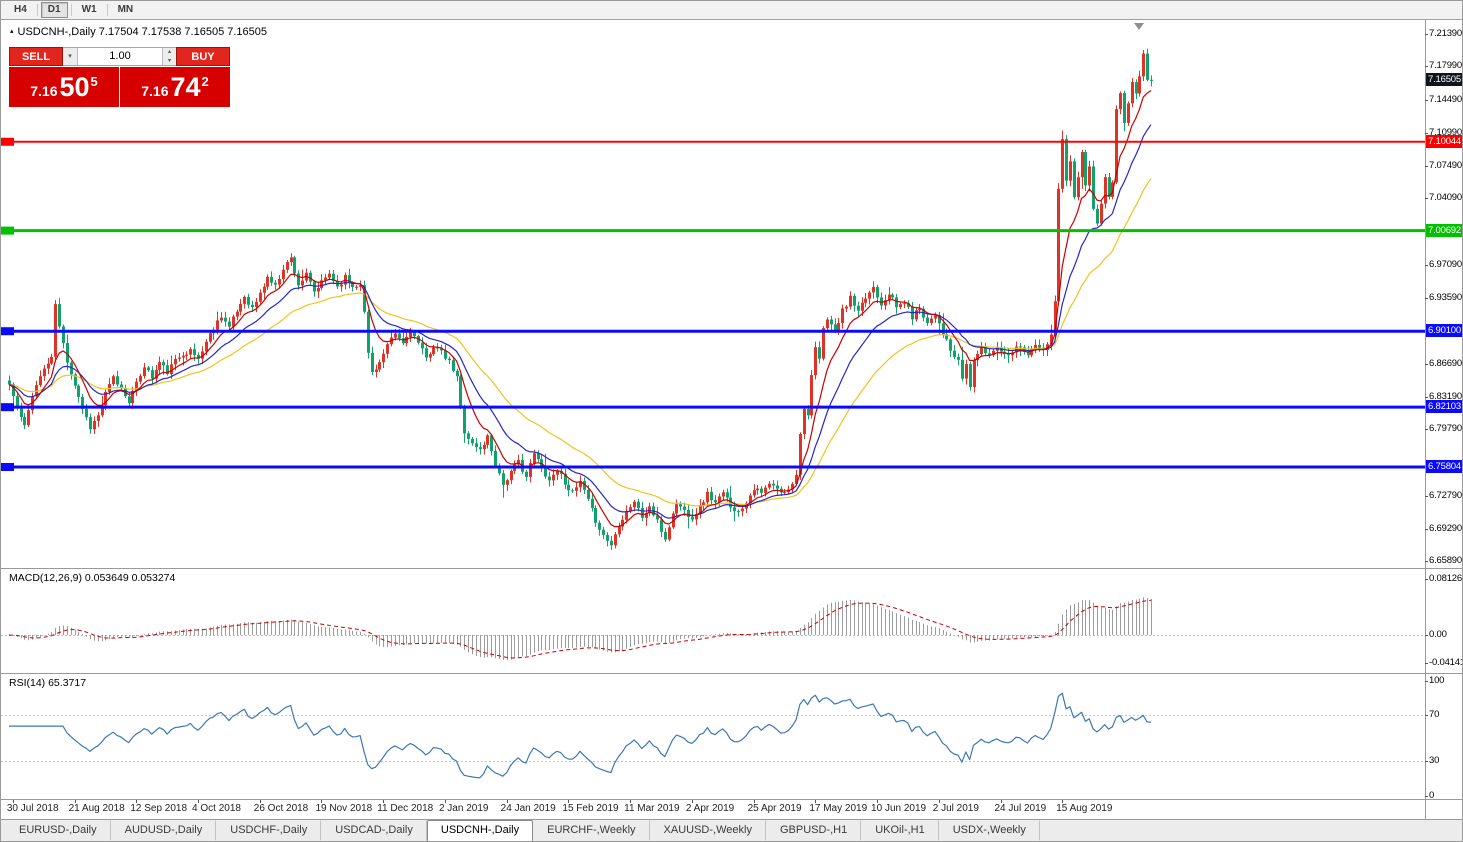 Image resolution: width=1463 pixels, height=842 pixels. I want to click on bid-ask-row: 7.16 50 5 7.16 74 2, so click(119, 87).